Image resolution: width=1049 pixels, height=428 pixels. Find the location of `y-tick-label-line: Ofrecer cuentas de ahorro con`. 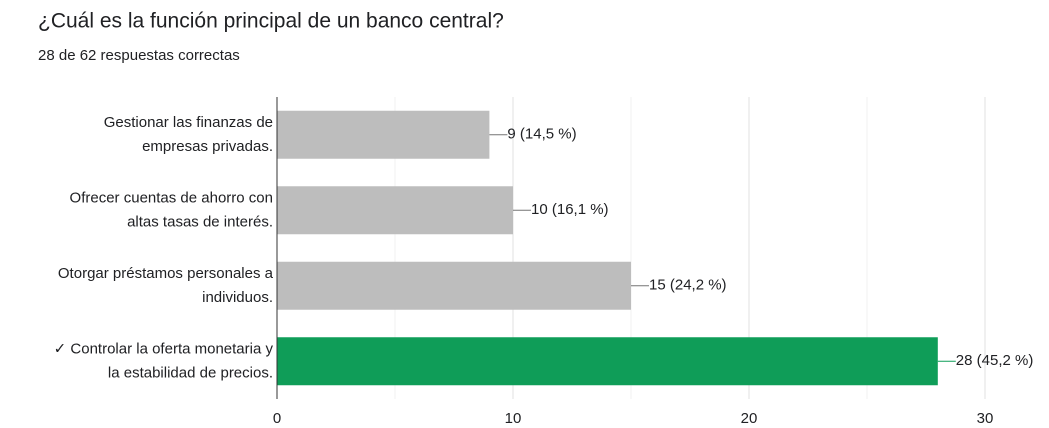

y-tick-label-line: Ofrecer cuentas de ahorro con is located at coordinates (171, 197).